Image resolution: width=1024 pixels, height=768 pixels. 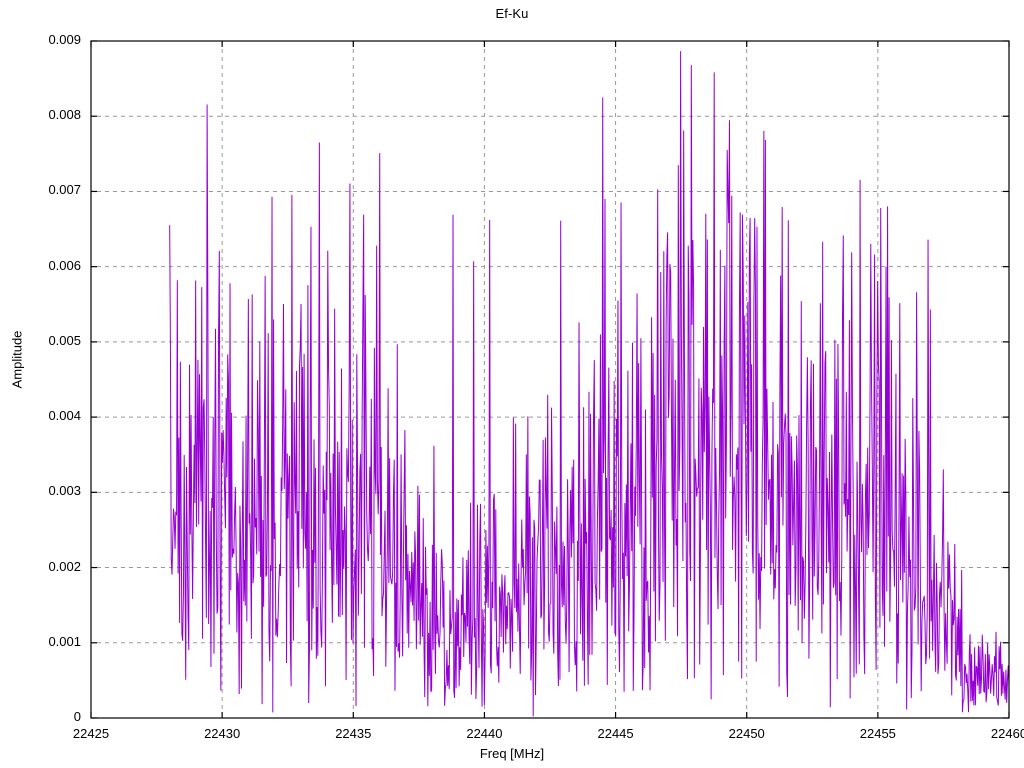 I want to click on y-tick-label: 0, so click(x=77, y=716).